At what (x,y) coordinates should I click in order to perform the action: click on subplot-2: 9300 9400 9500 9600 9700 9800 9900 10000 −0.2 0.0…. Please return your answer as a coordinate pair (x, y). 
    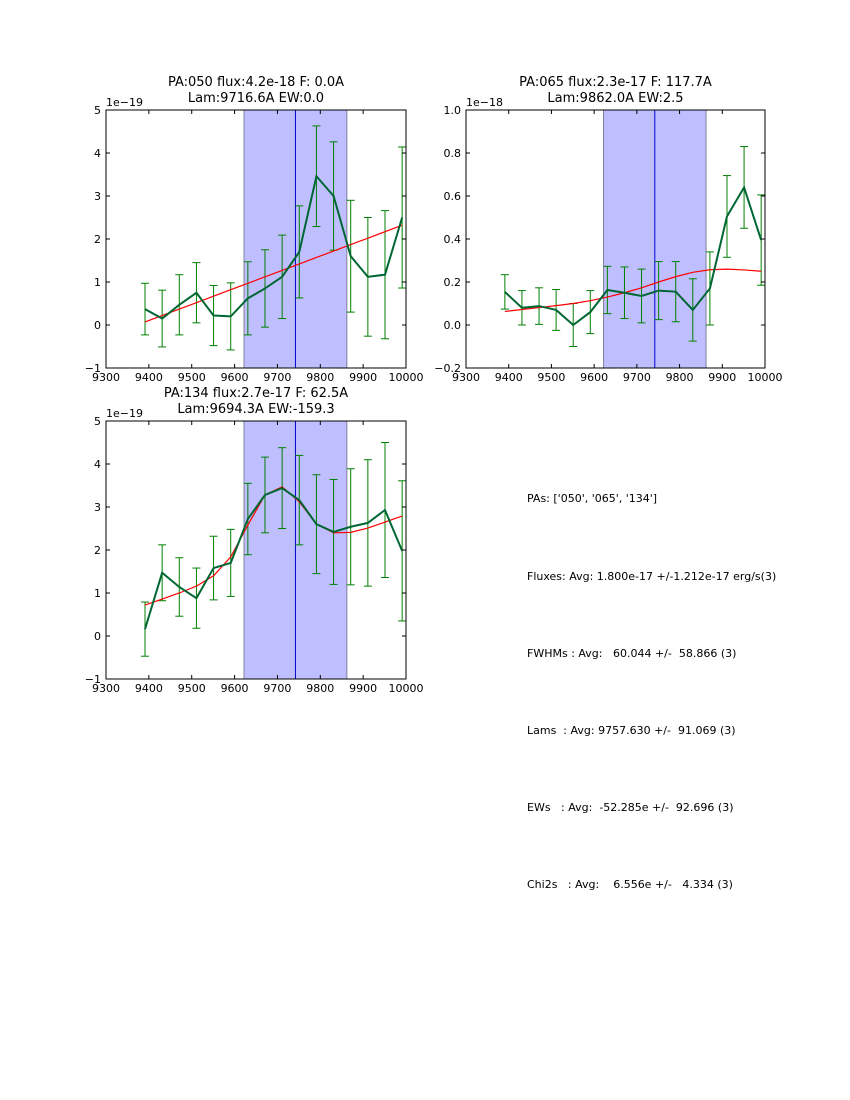
    Looking at the image, I should click on (608, 229).